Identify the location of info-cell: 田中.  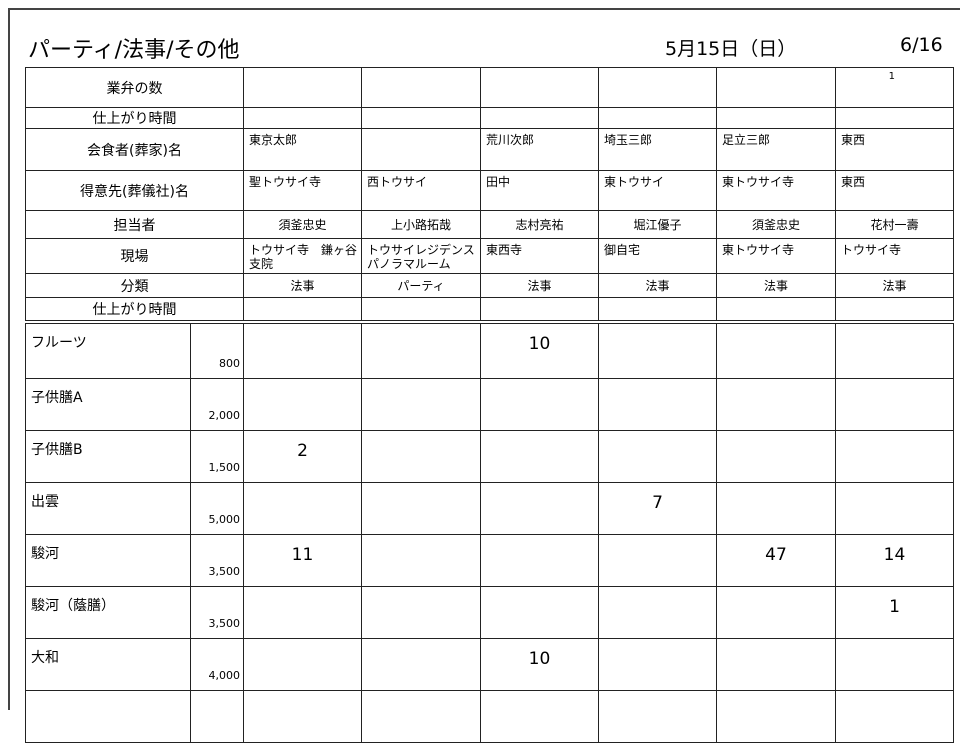
(539, 190).